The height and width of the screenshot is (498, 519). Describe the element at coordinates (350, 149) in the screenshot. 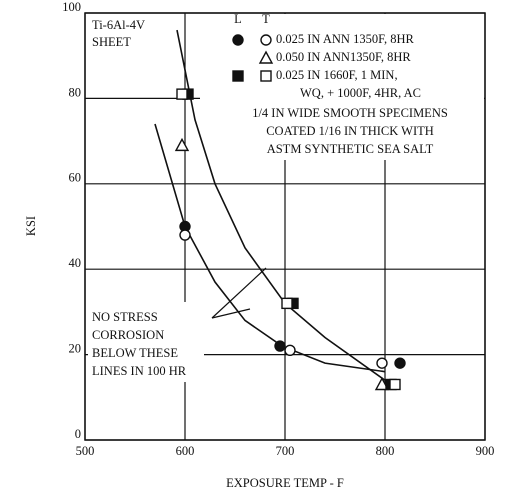

I see `note: ASTM SYNTHETIC SEA SALT` at that location.